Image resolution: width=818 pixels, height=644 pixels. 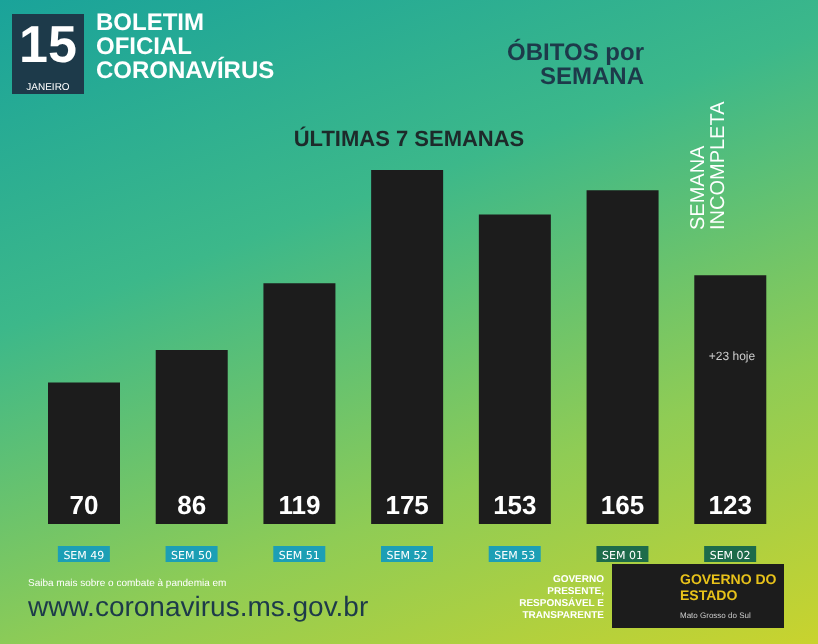 What do you see at coordinates (198, 606) in the screenshot?
I see `text: www.coronavirus.ms.gov.br` at bounding box center [198, 606].